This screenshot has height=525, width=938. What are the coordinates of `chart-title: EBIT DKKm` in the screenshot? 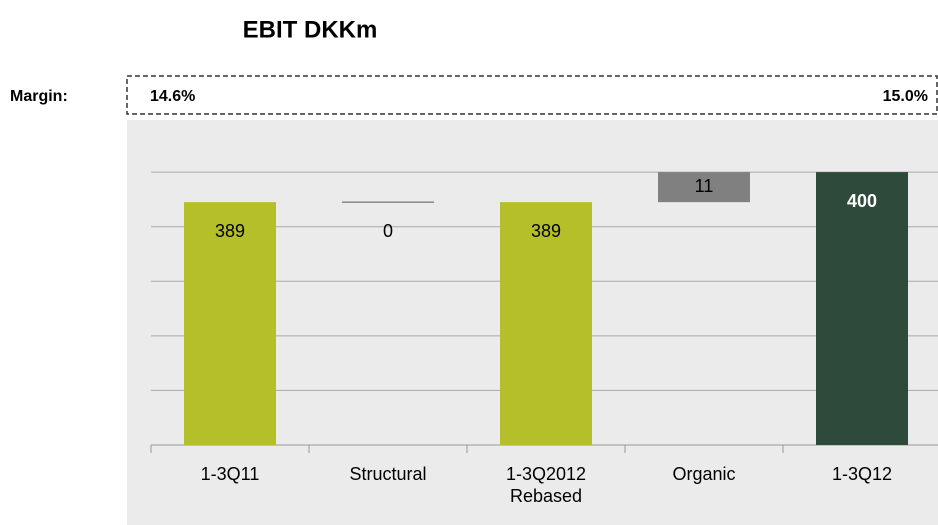 It's located at (310, 29).